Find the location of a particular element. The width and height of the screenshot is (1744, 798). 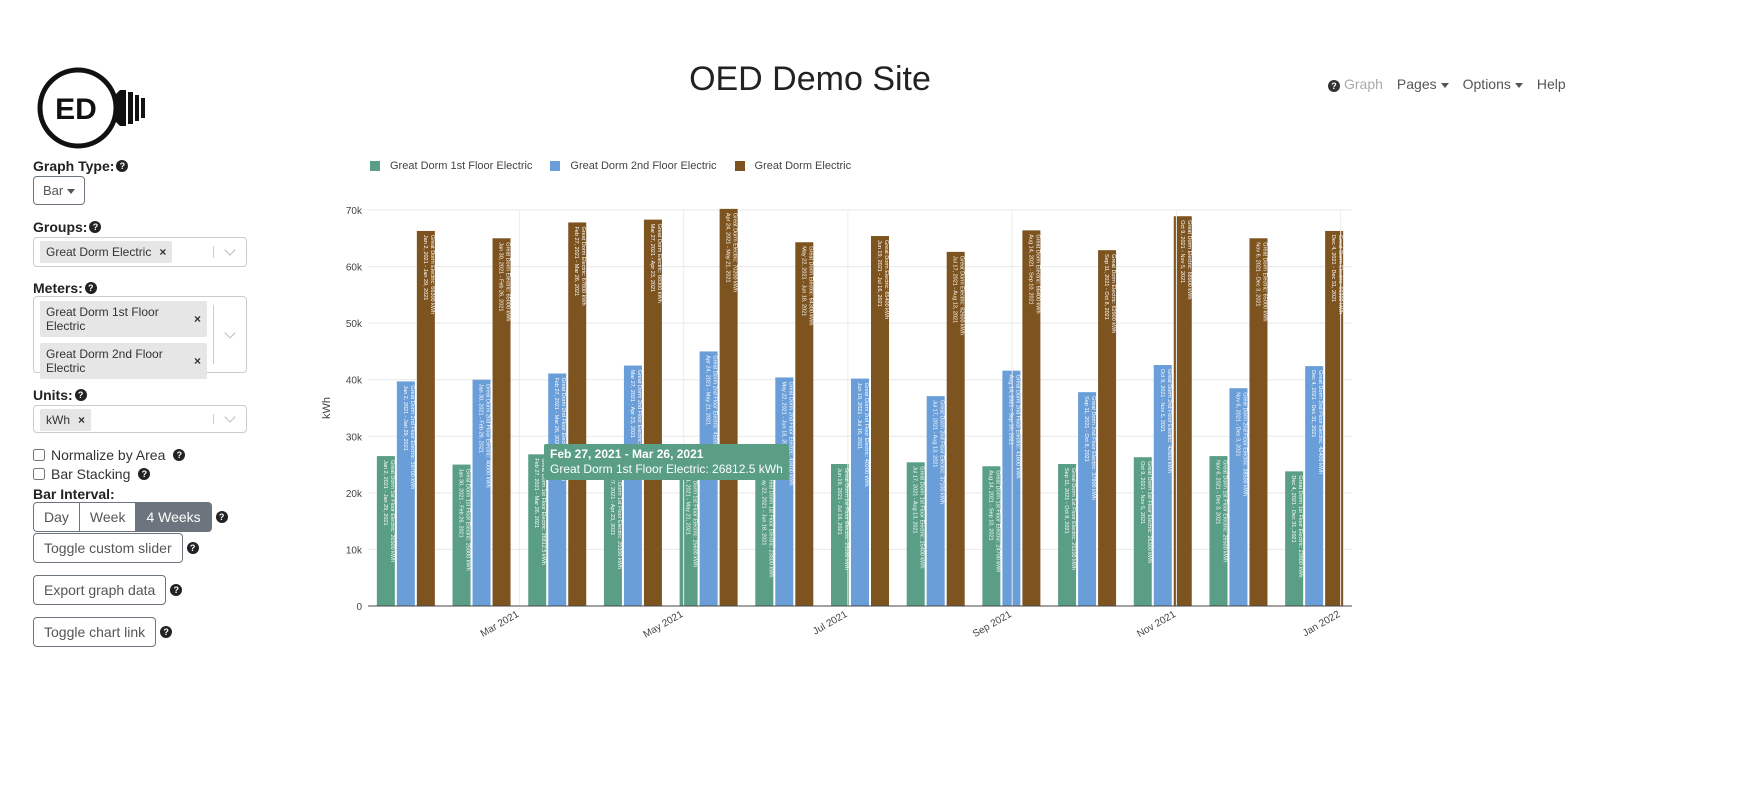

normalize-checkbox is located at coordinates (39, 455).